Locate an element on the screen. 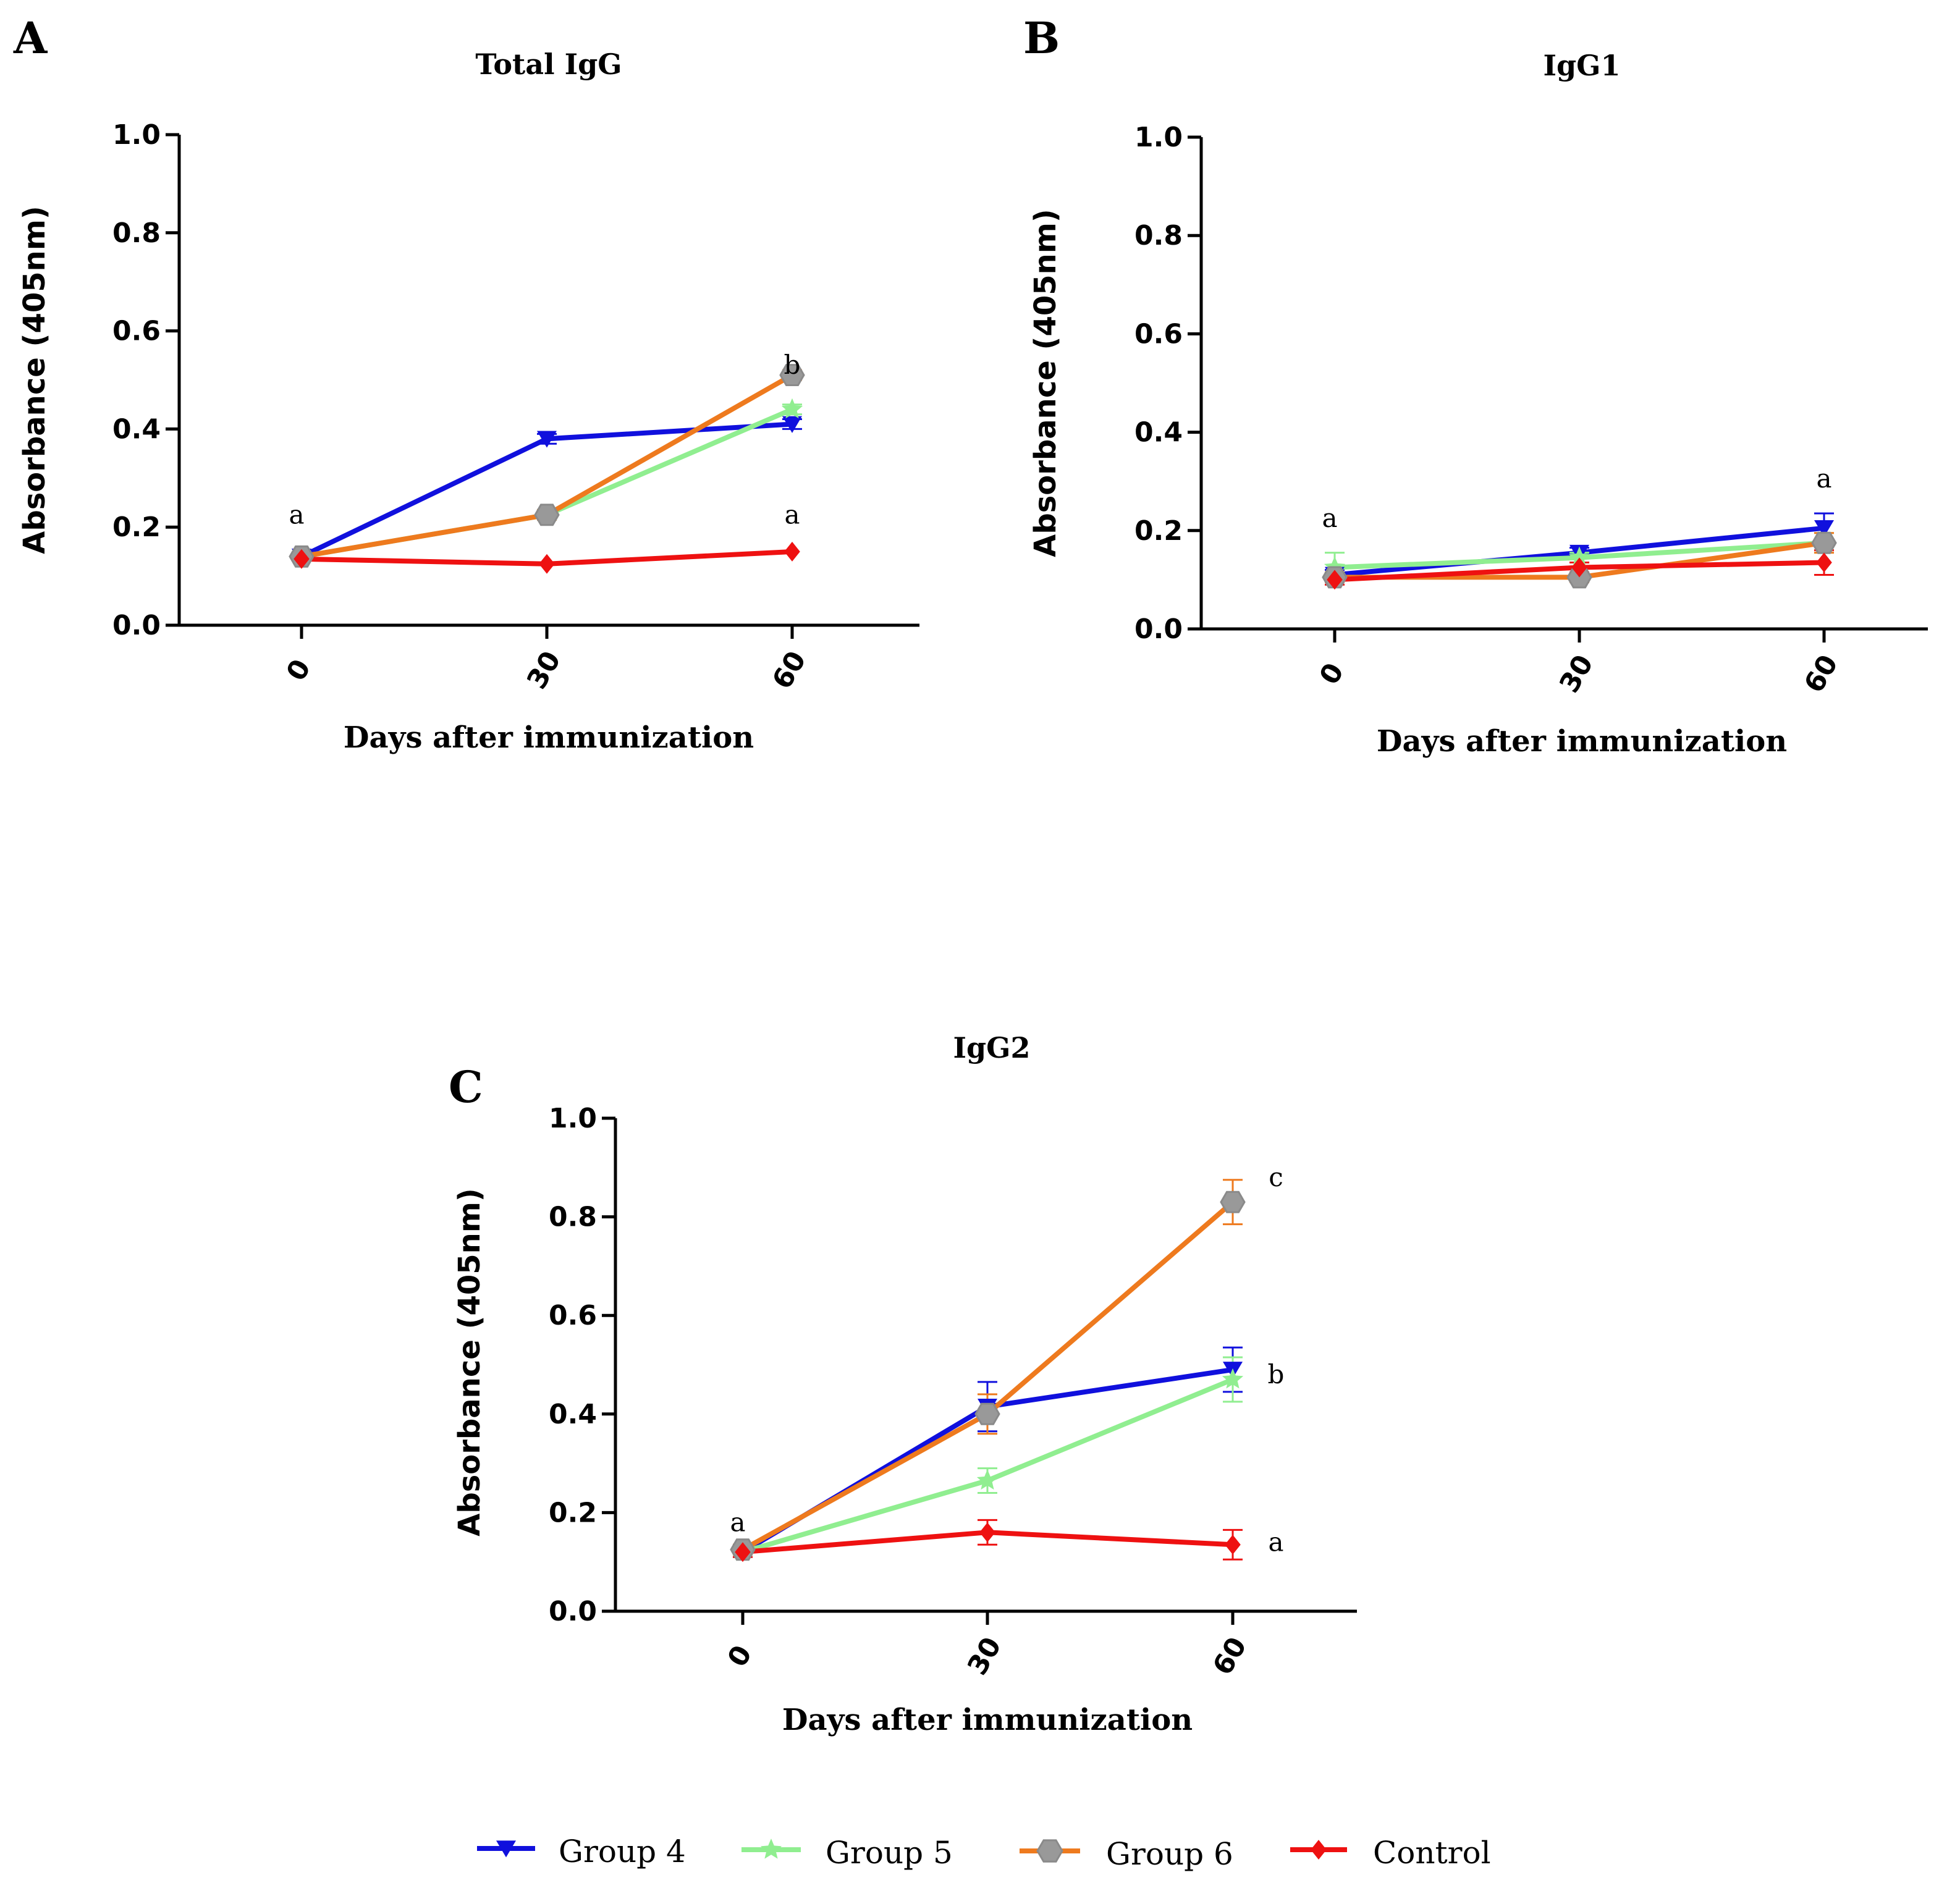 The height and width of the screenshot is (1888, 1960). panel-c-y-tick-label: 1.0 is located at coordinates (573, 1118).